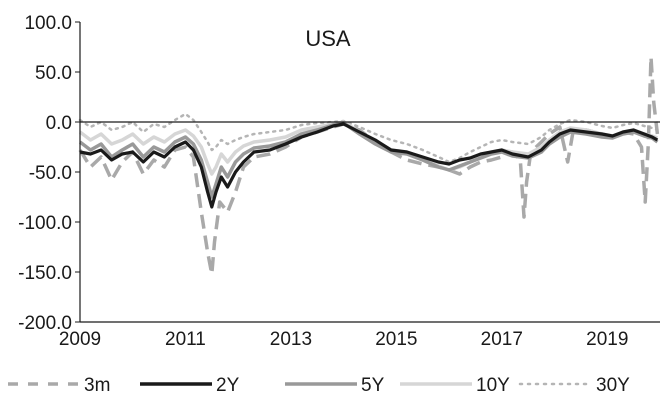  I want to click on x-tick-label: 2013, so click(291, 339).